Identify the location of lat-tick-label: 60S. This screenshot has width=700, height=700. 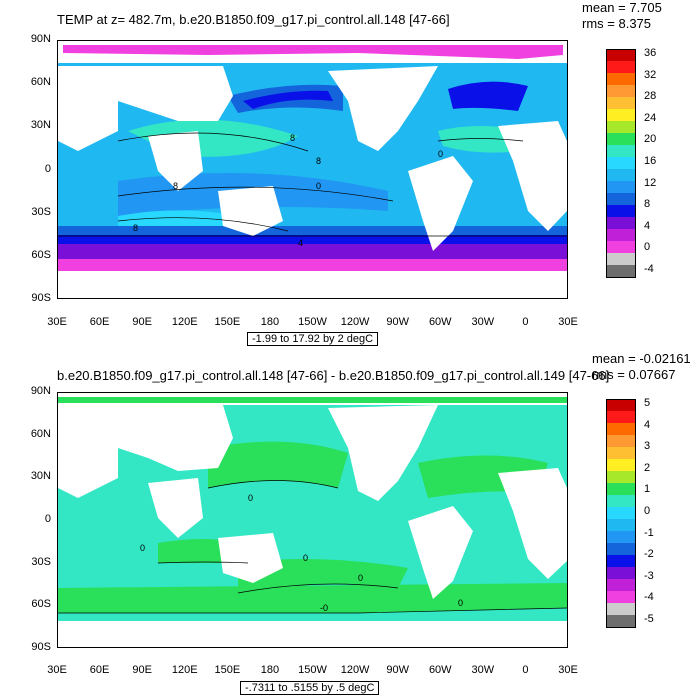
(41, 254).